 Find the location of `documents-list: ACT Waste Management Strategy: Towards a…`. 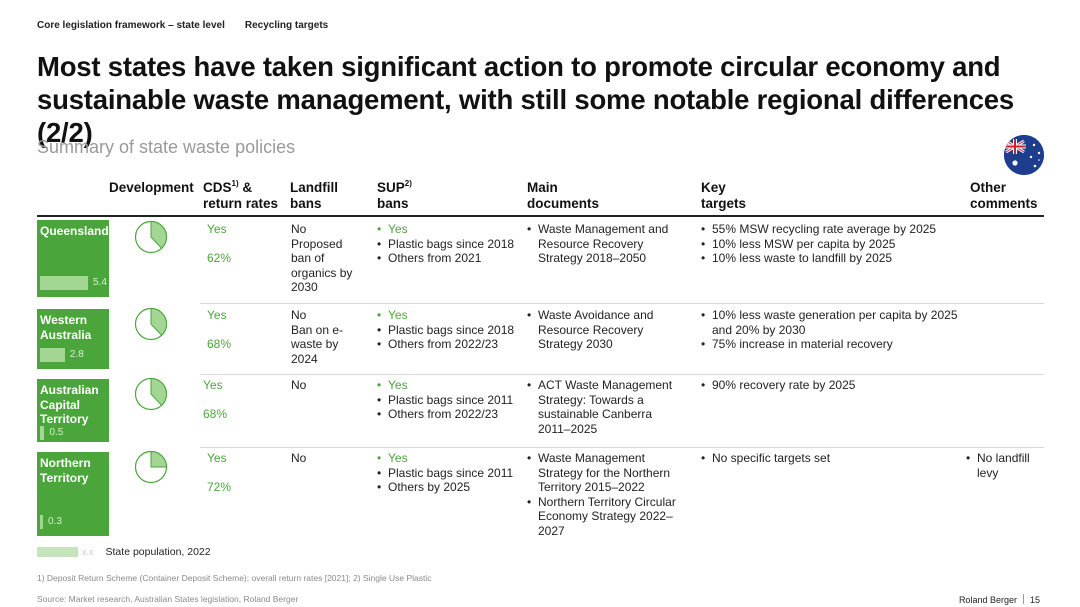

documents-list: ACT Waste Management Strategy: Towards a… is located at coordinates (602, 407).